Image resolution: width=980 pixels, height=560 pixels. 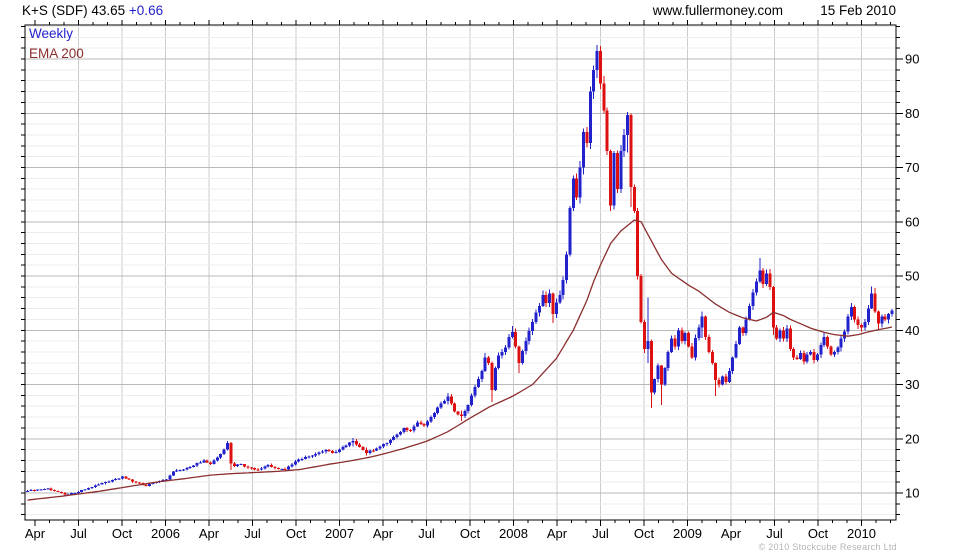 I want to click on legend-item-ema: EMA 200, so click(x=56, y=54).